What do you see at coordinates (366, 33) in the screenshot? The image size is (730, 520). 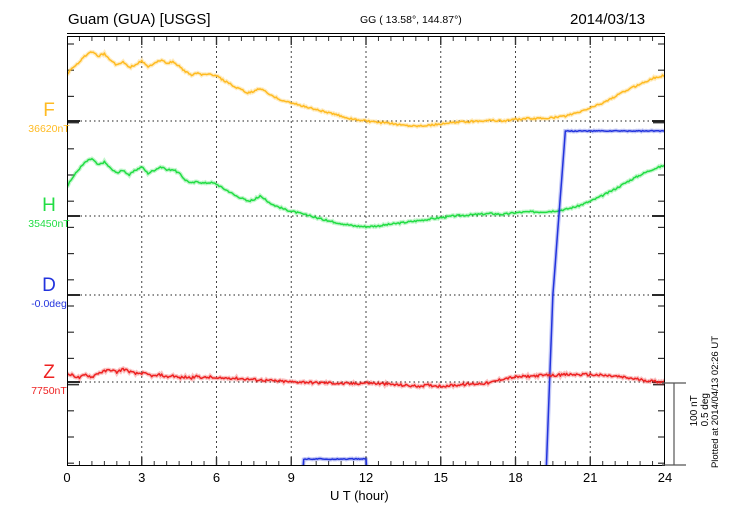 I see `header-divider` at bounding box center [366, 33].